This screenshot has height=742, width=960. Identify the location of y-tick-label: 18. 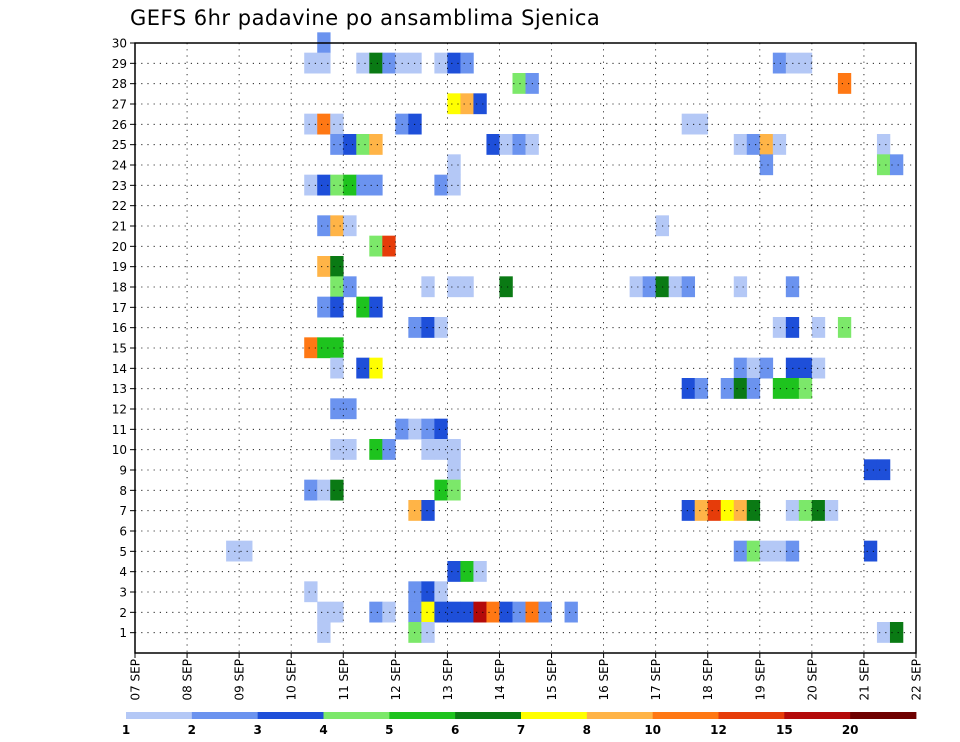
(119, 288).